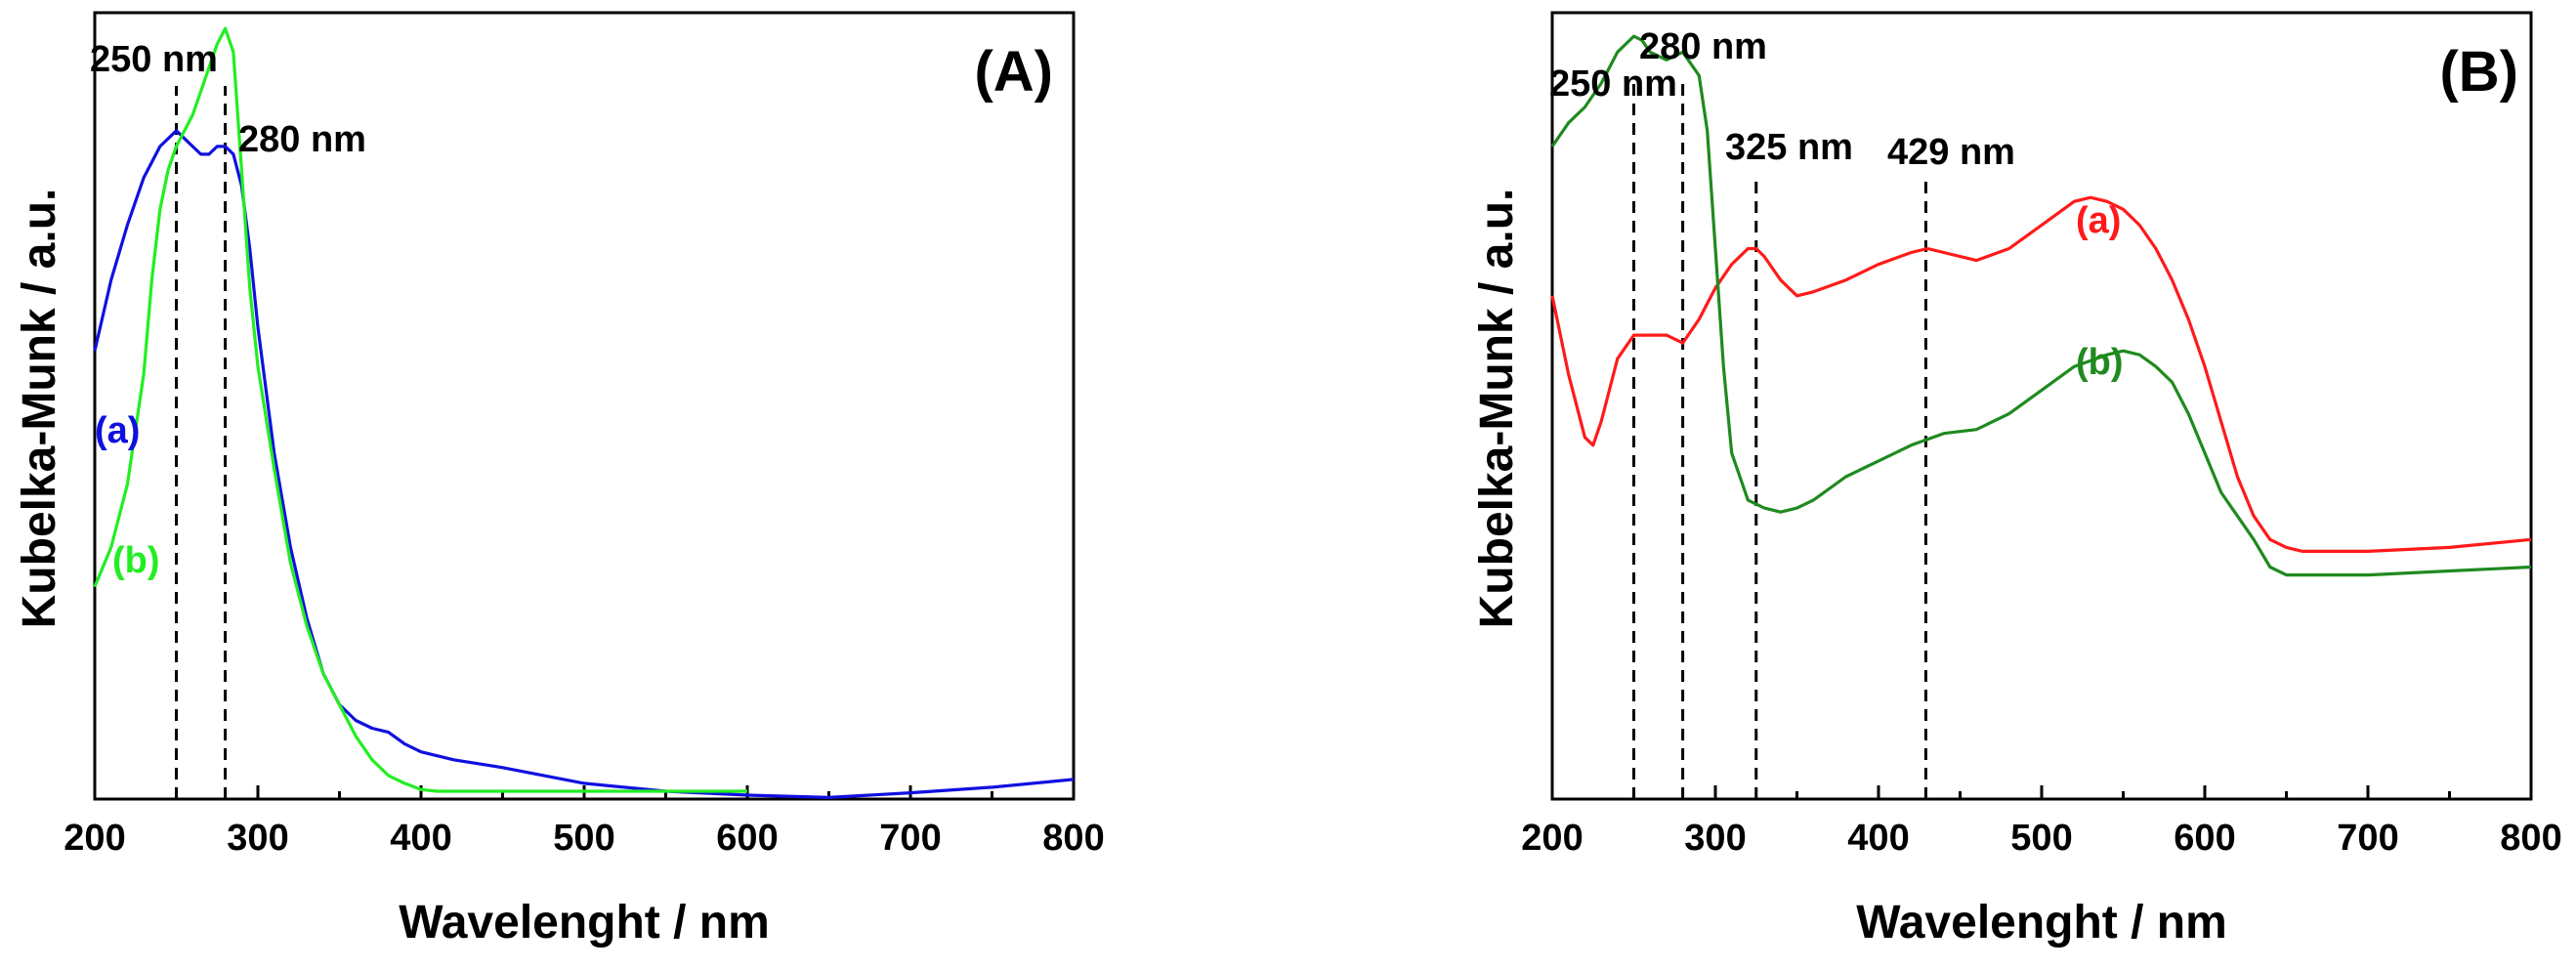  What do you see at coordinates (1013, 72) in the screenshot?
I see `panel-label-a: (A)` at bounding box center [1013, 72].